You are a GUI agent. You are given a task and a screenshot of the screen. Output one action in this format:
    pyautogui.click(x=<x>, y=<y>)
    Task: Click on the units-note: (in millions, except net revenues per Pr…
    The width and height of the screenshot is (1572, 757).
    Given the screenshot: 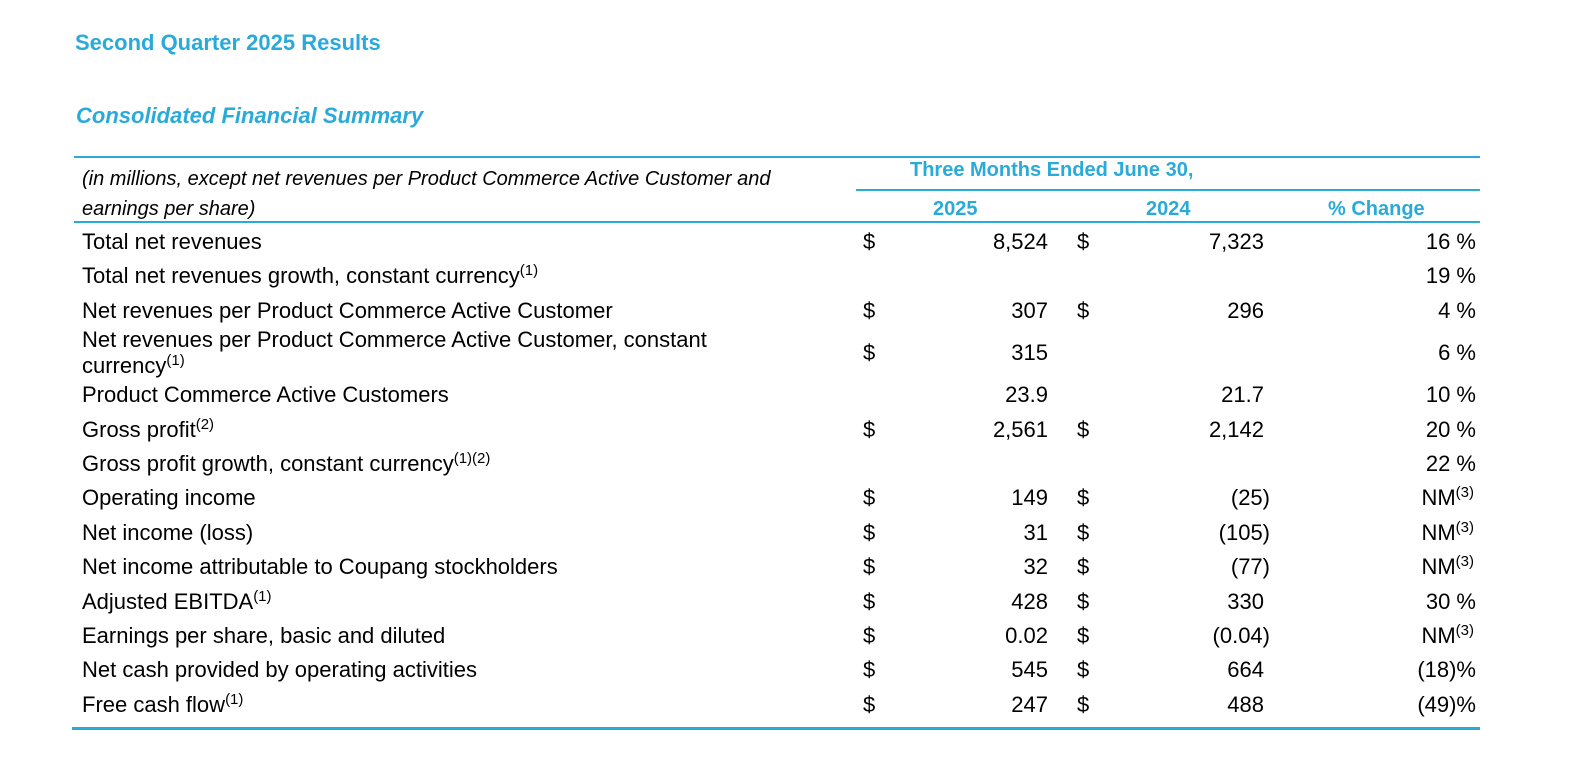 What is the action you would take?
    pyautogui.click(x=426, y=194)
    